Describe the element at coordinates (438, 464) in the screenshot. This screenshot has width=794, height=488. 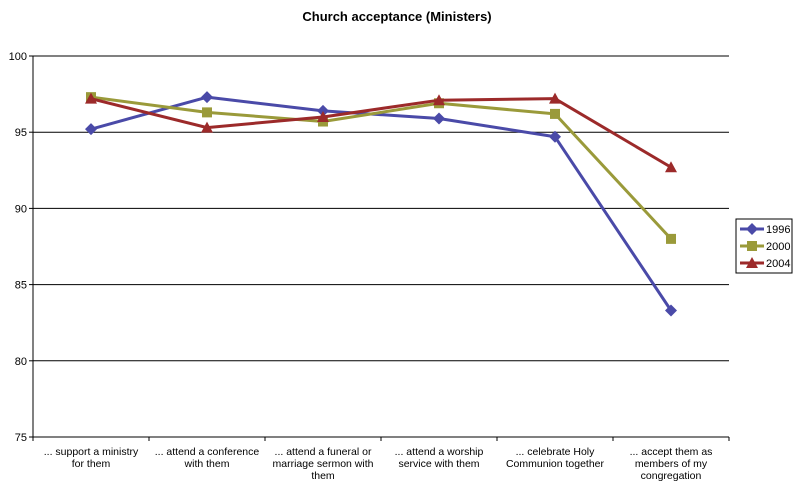
I see `x-category-label-line: service with them` at that location.